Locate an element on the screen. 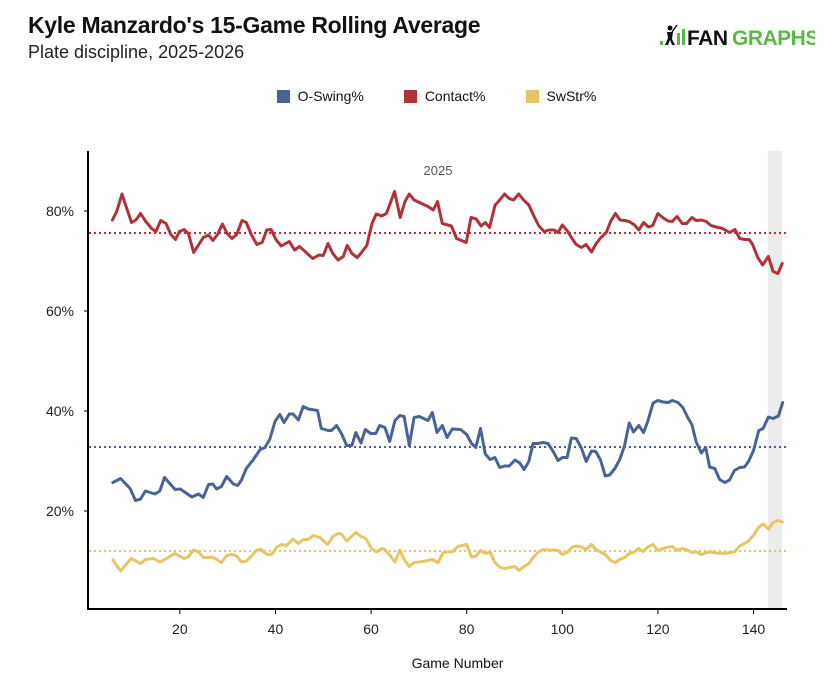 Image resolution: width=833 pixels, height=700 pixels. x-tick-label: 140 is located at coordinates (754, 629).